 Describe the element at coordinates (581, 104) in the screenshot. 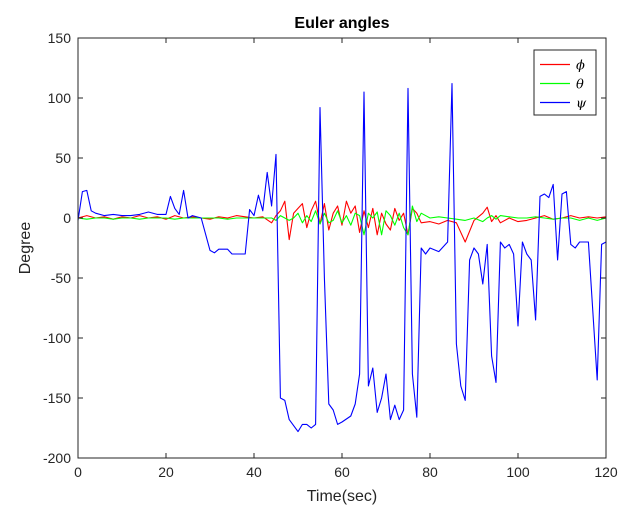

I see `legend-label-2: ψ` at that location.